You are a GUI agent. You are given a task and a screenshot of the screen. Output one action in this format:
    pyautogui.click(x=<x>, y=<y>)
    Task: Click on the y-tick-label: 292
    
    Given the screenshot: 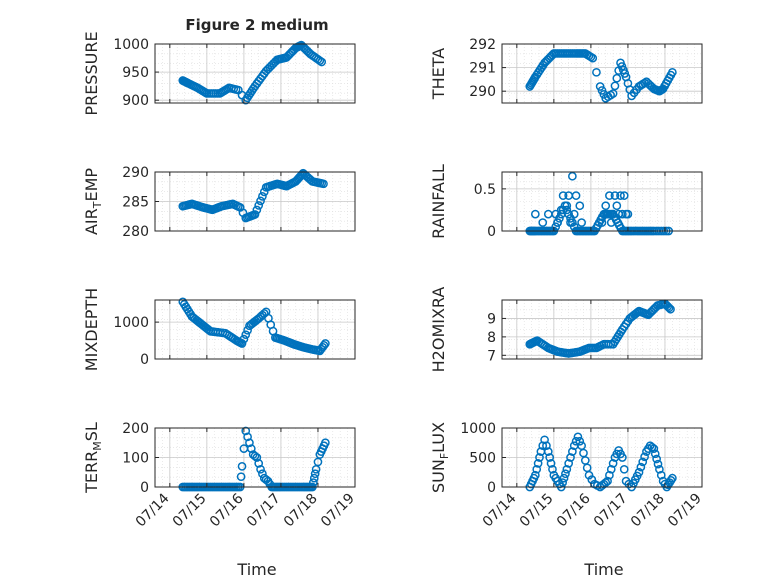 What is the action you would take?
    pyautogui.click(x=482, y=45)
    